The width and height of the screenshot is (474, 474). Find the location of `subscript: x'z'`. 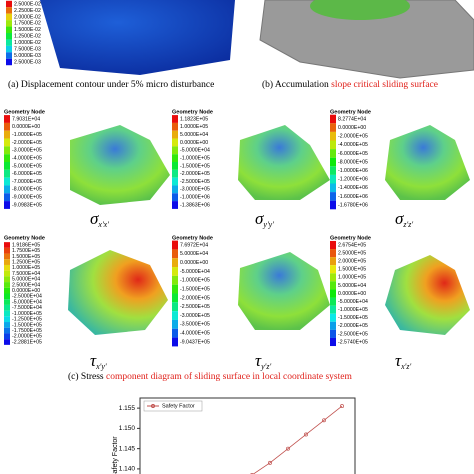

subscript: x'z' is located at coordinates (405, 366).